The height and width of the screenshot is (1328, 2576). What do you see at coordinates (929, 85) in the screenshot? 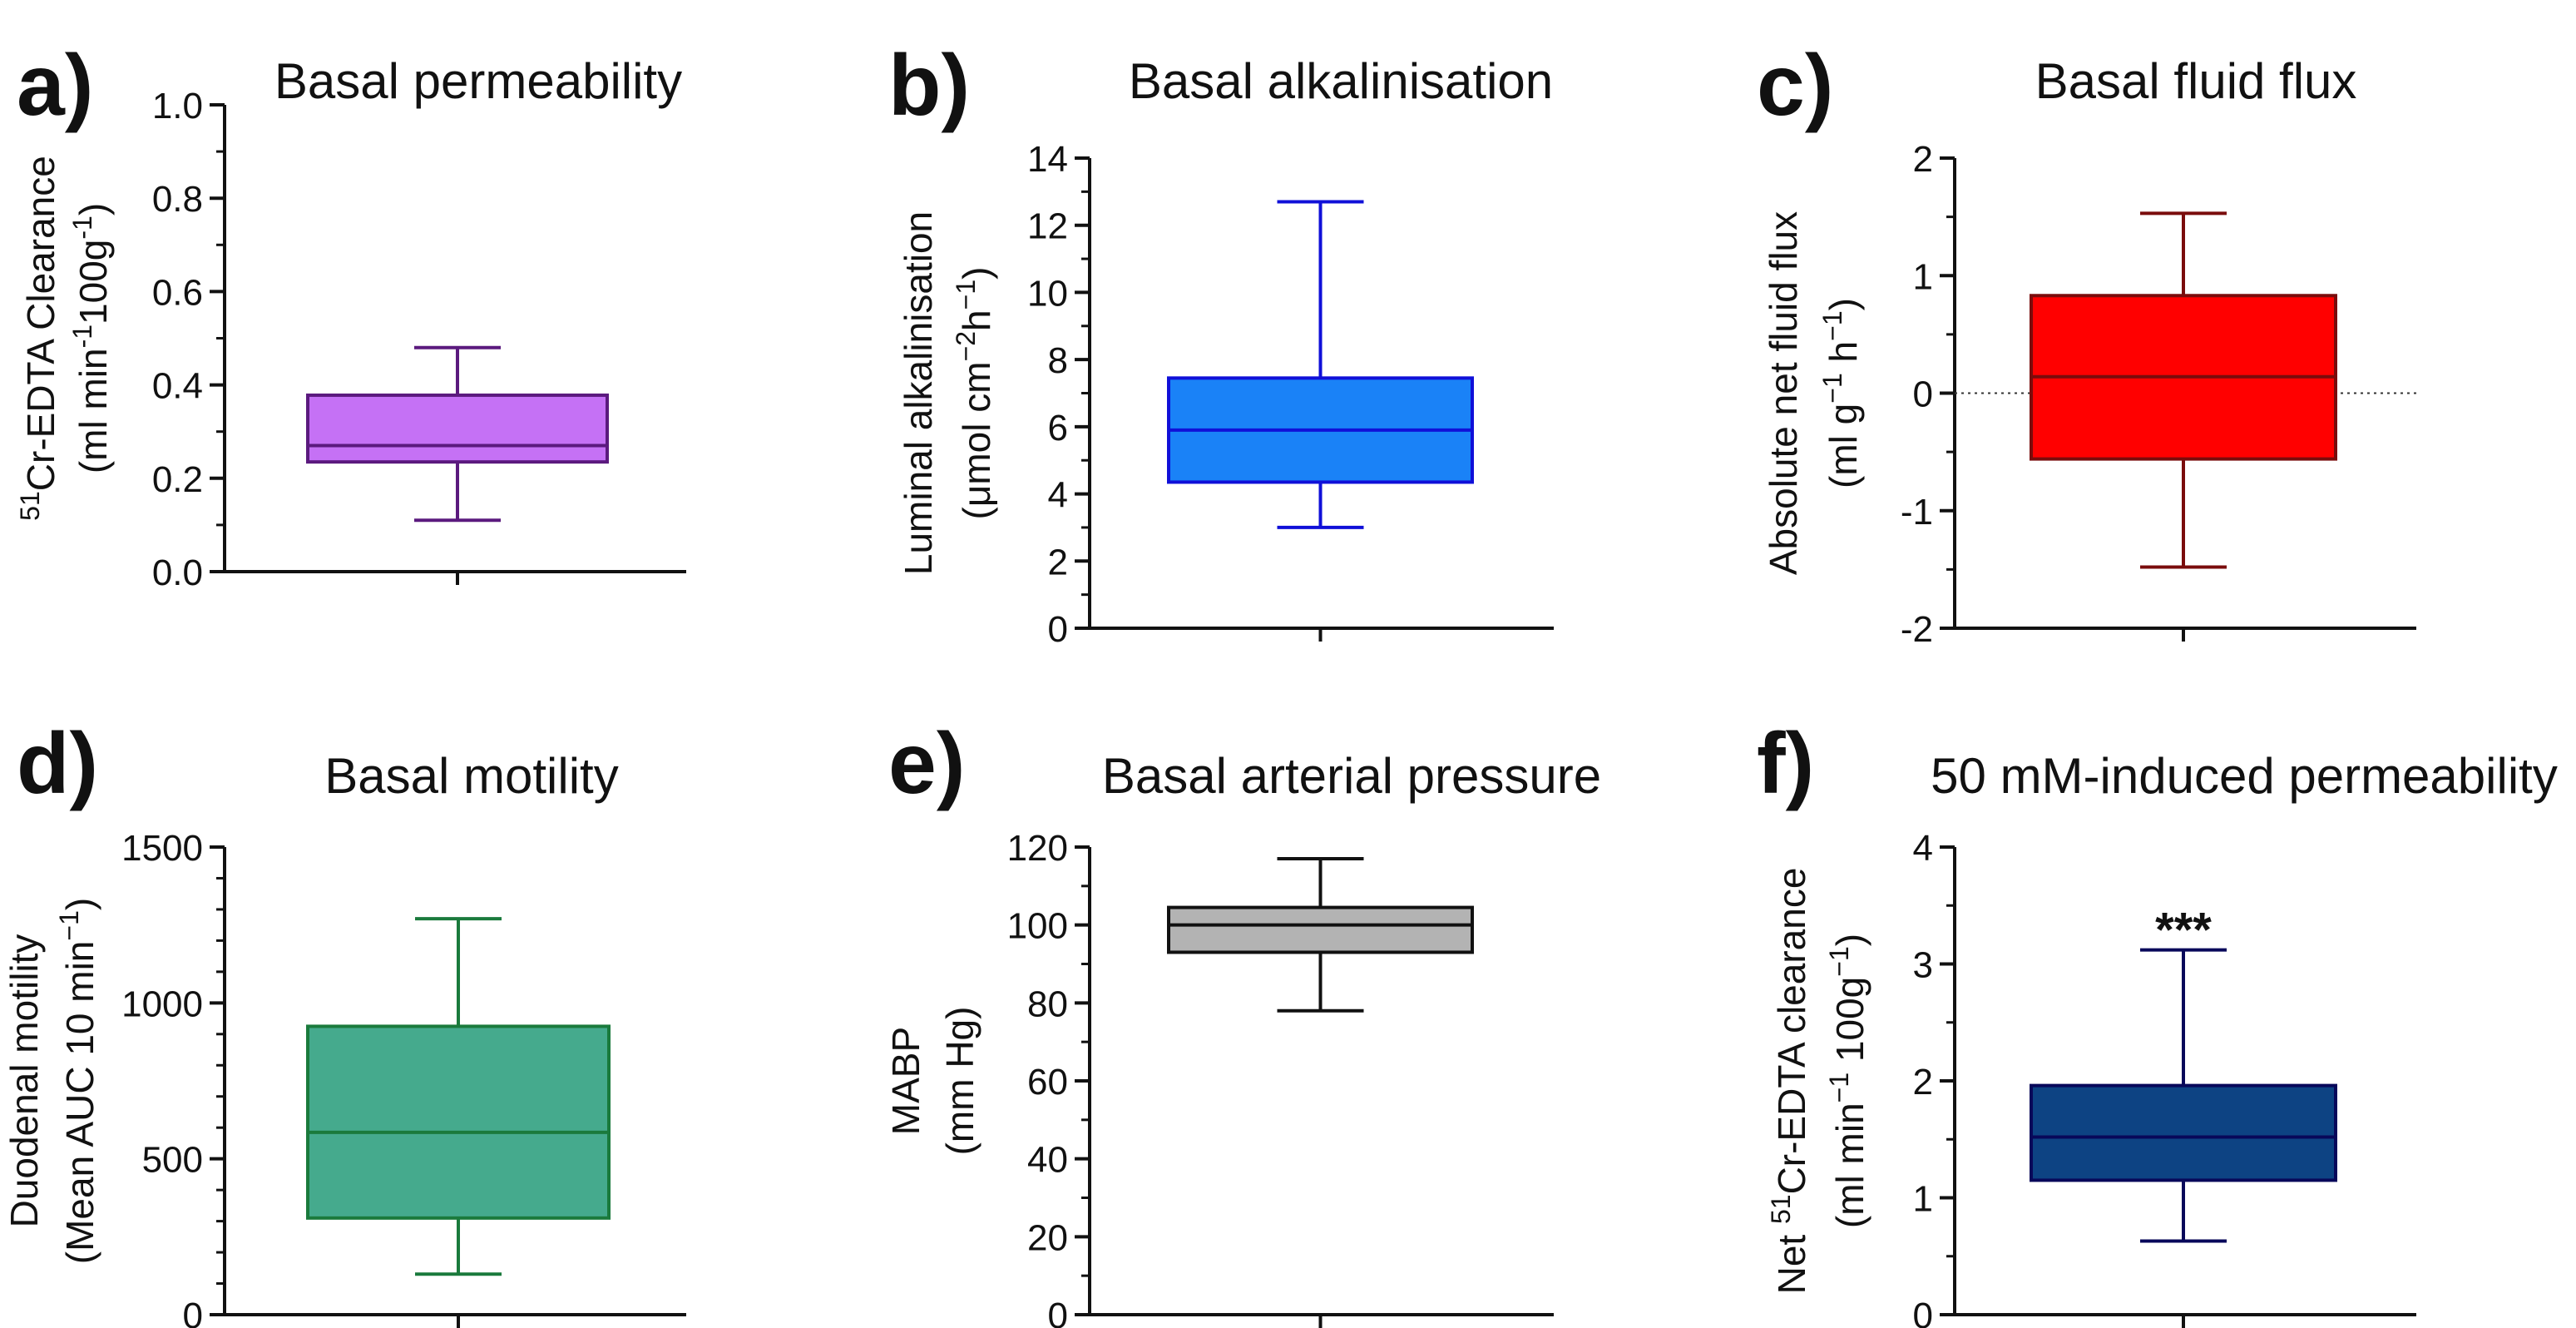
I see `panel-label: b)` at bounding box center [929, 85].